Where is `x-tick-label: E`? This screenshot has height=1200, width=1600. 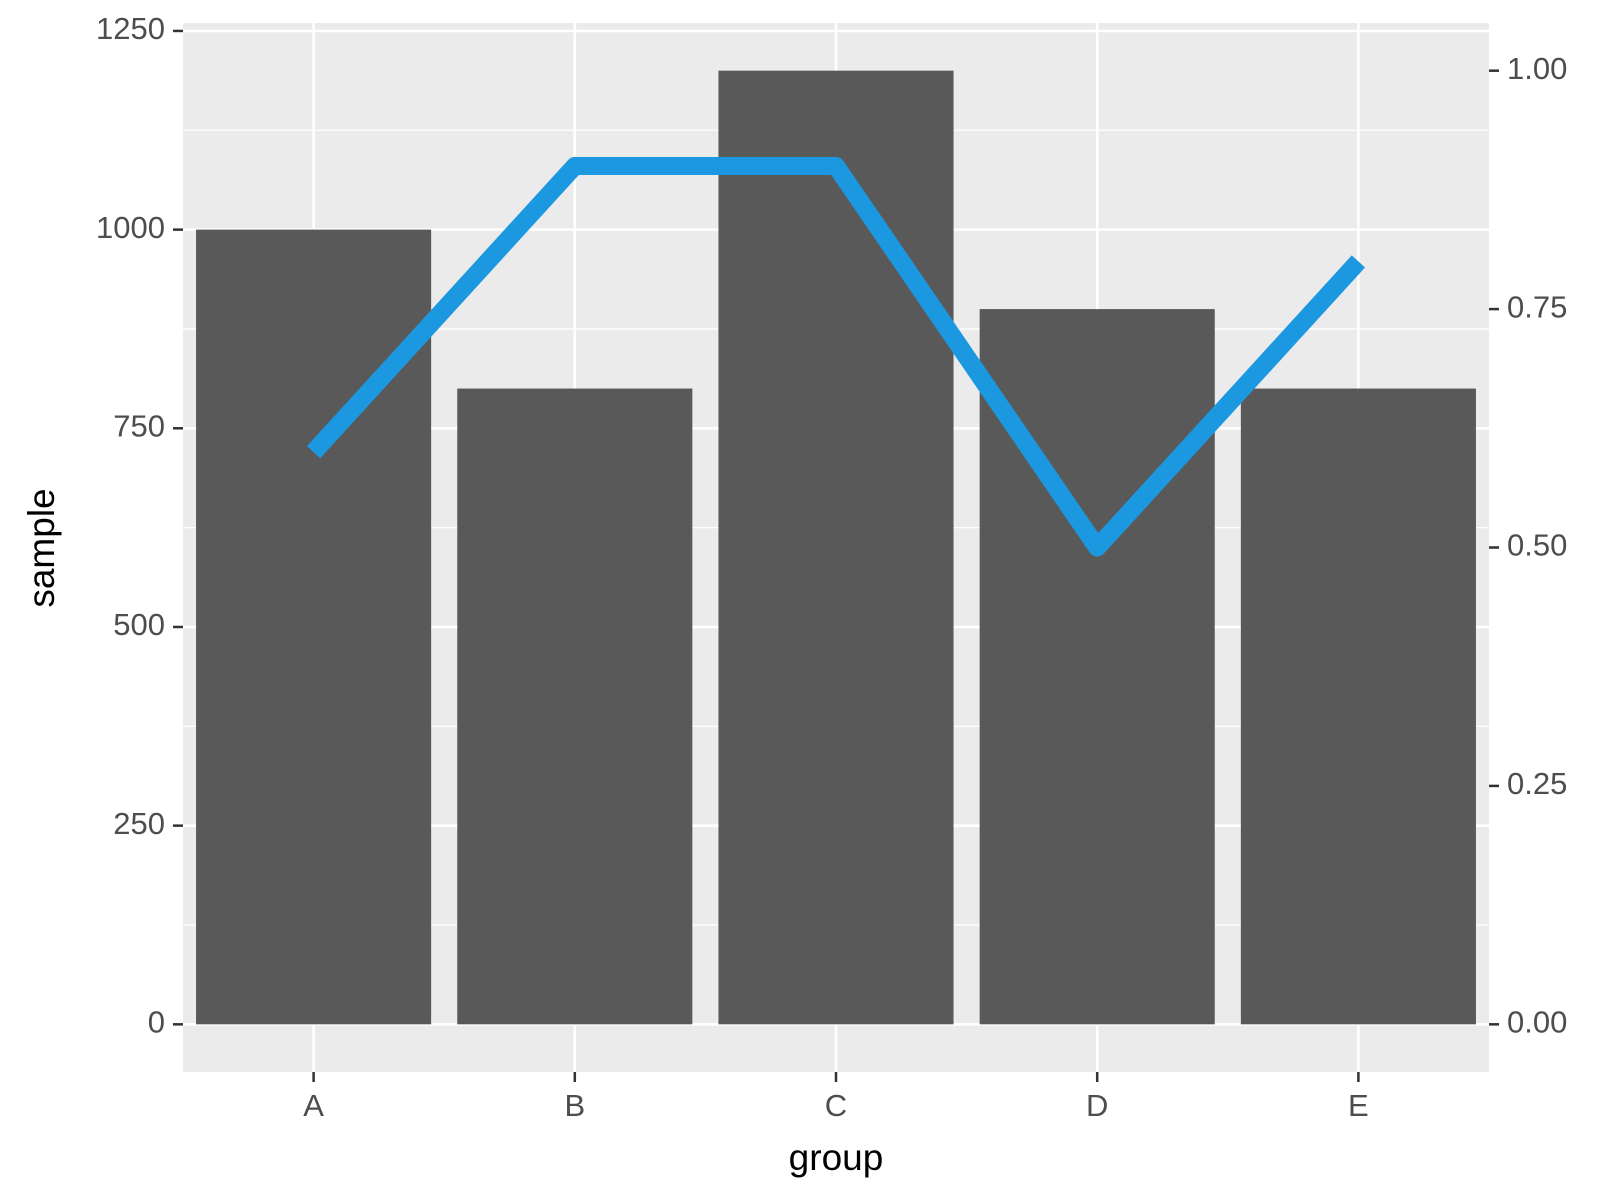
x-tick-label: E is located at coordinates (1358, 1105).